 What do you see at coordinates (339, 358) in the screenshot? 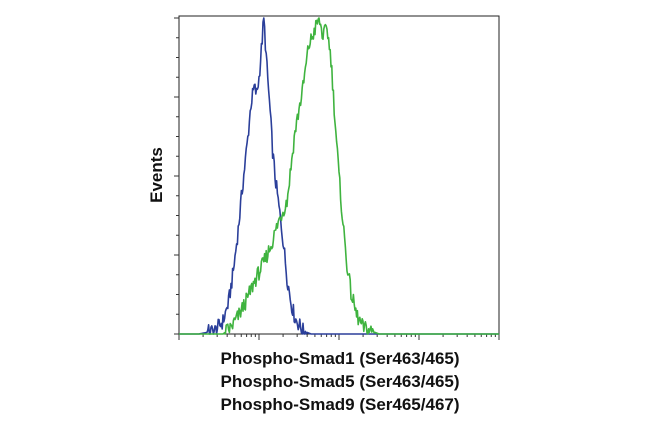
I see `x-axis-label-line-1: Phospho-Smad1 (Ser463/465)` at bounding box center [339, 358].